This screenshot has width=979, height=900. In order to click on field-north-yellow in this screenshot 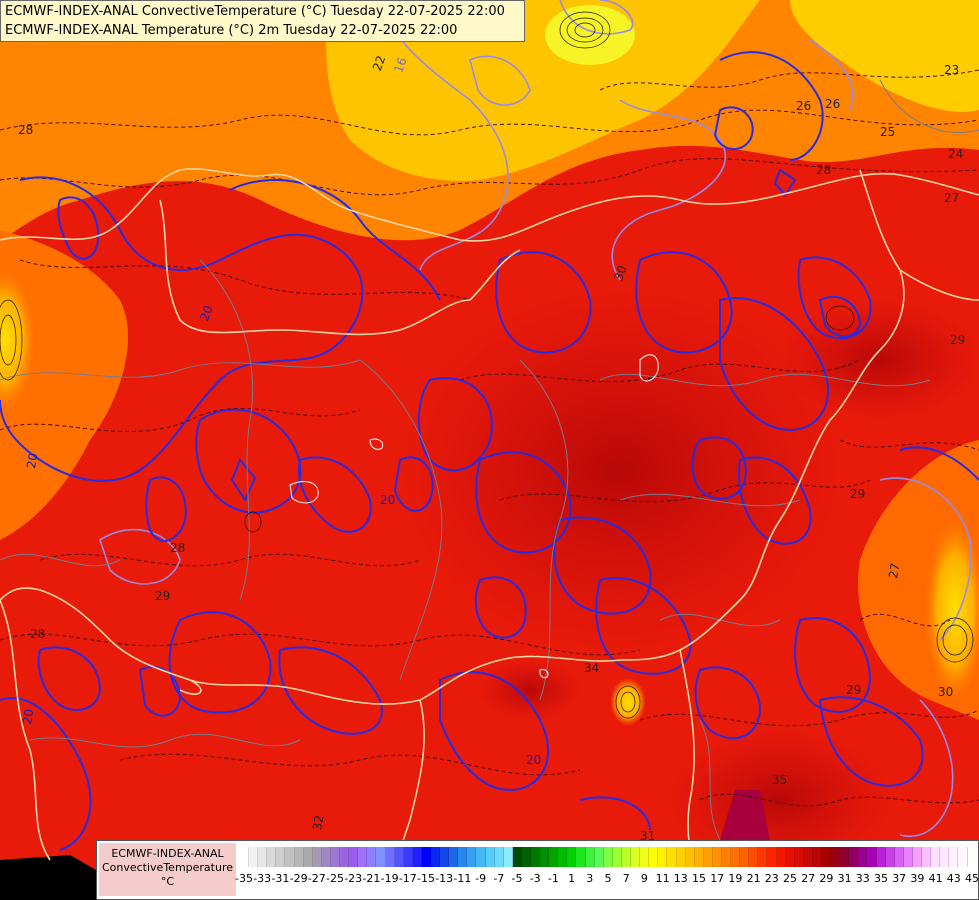, I will do `click(543, 90)`.